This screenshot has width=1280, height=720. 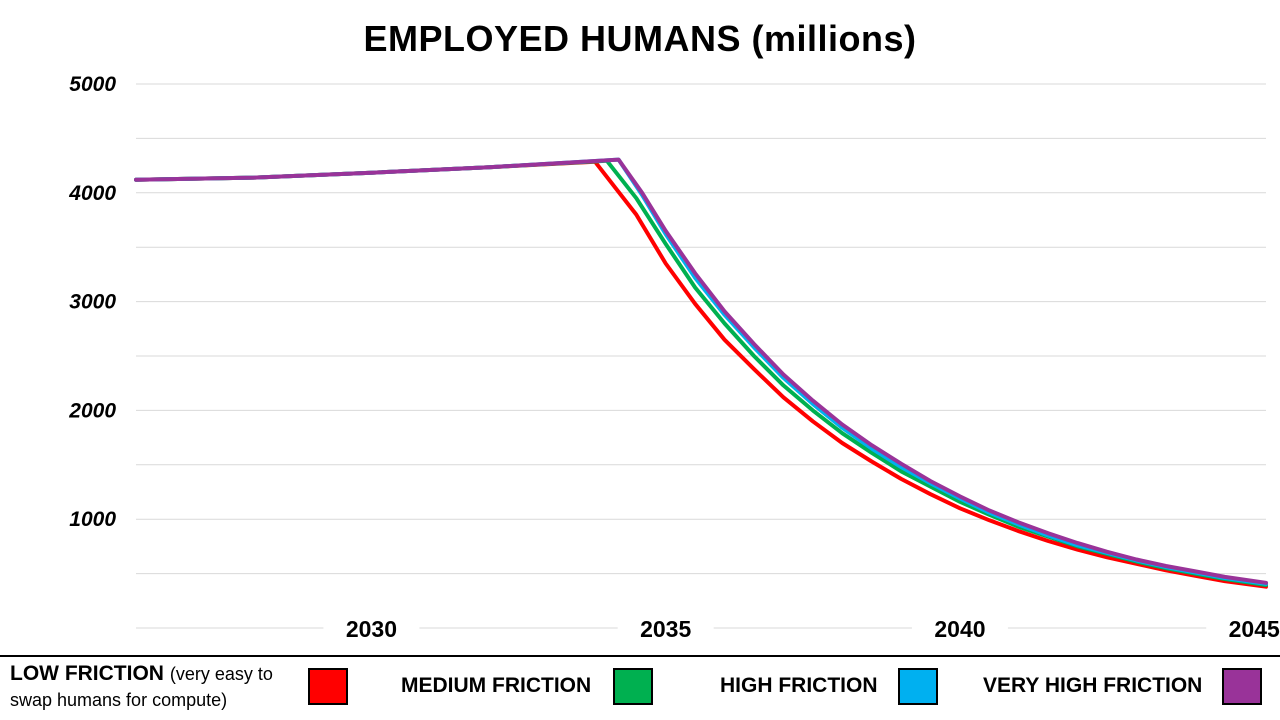 What do you see at coordinates (92, 410) in the screenshot?
I see `y-tick-label: 2000` at bounding box center [92, 410].